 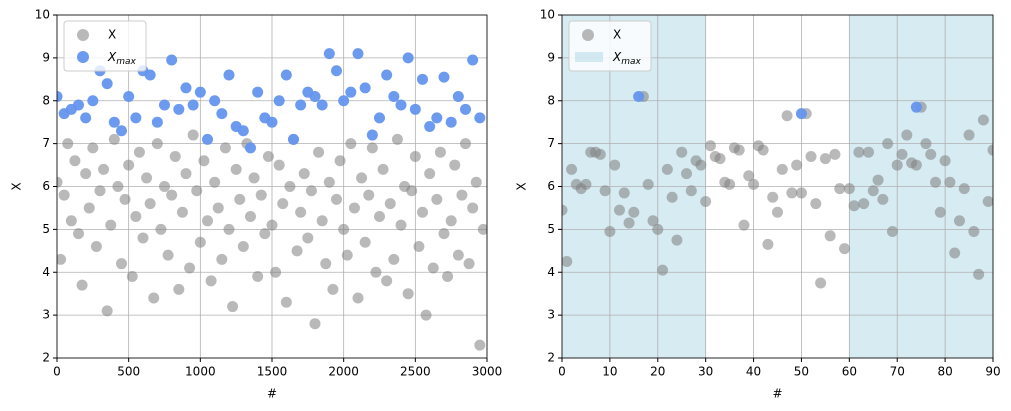 What do you see at coordinates (46, 315) in the screenshot?
I see `y-tick-label: 3` at bounding box center [46, 315].